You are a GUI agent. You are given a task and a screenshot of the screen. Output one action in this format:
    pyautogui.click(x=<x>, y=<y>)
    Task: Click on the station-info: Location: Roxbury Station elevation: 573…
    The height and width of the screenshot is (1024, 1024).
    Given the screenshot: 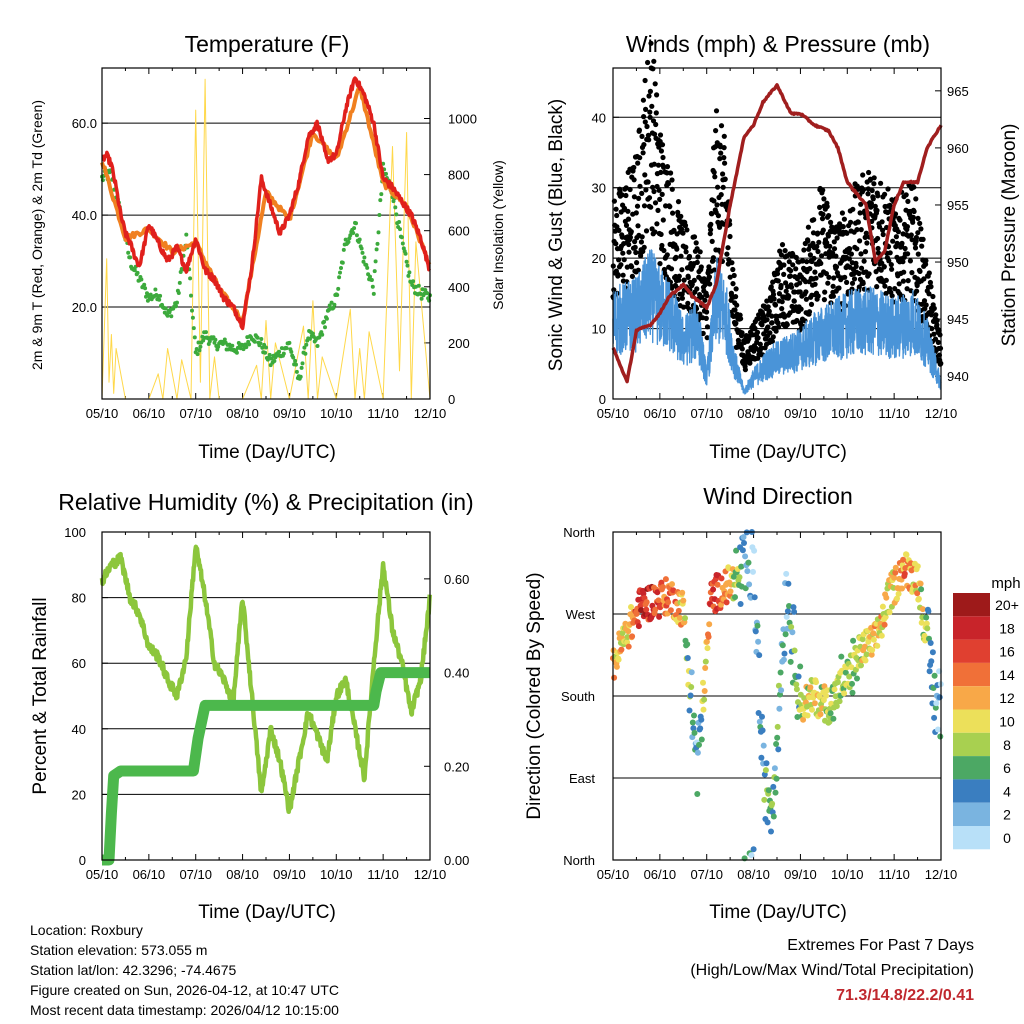 What is the action you would take?
    pyautogui.click(x=184, y=970)
    